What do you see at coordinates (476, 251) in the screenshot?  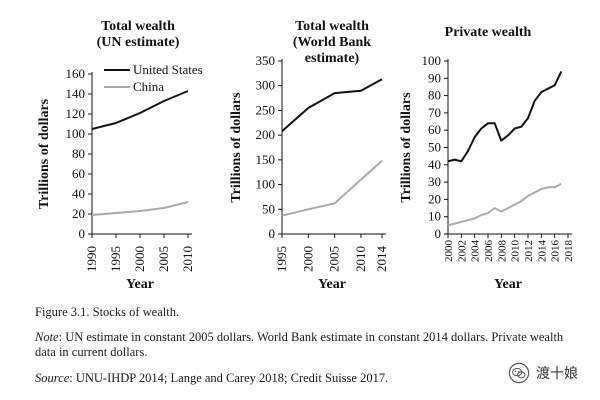 I see `x-tick-label: 2004` at bounding box center [476, 251].